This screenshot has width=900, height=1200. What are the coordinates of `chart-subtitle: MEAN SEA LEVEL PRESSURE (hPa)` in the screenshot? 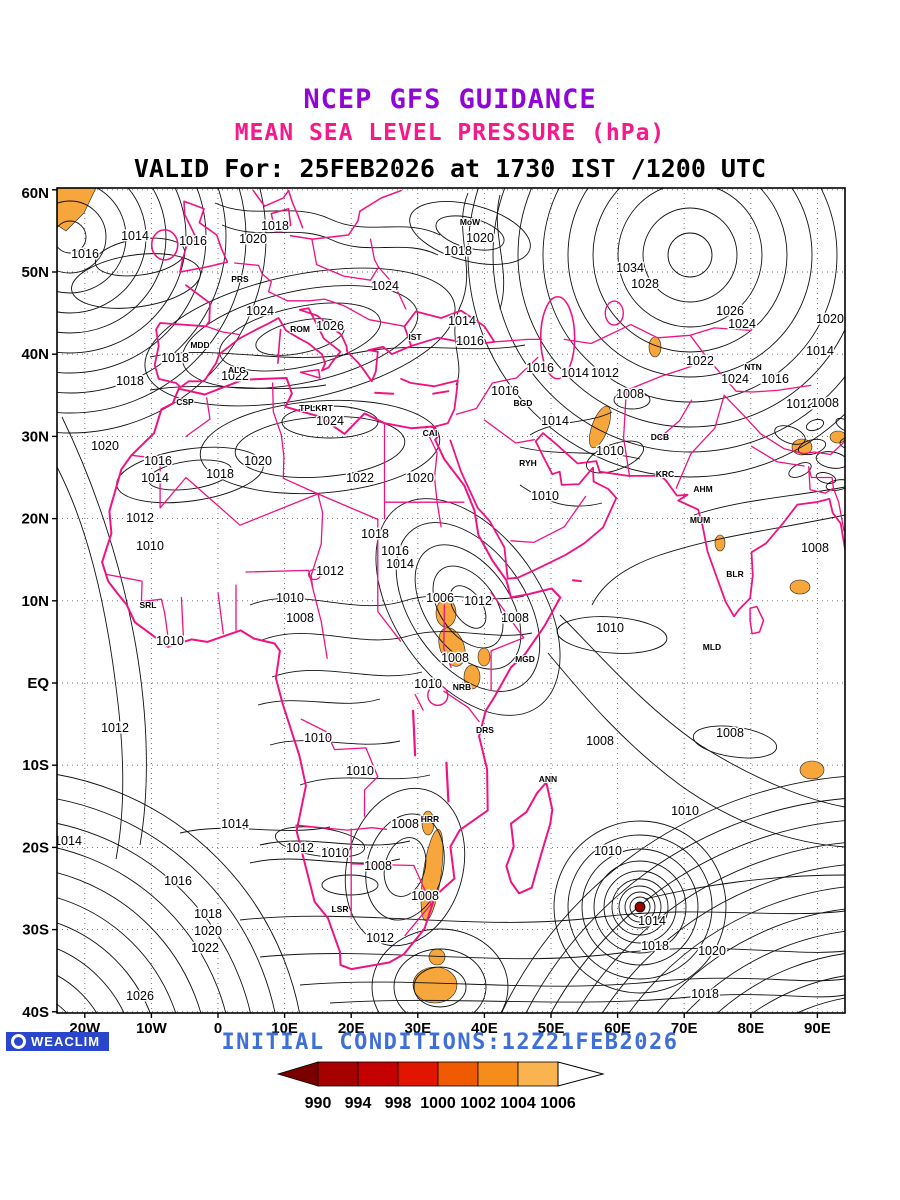 It's located at (450, 133).